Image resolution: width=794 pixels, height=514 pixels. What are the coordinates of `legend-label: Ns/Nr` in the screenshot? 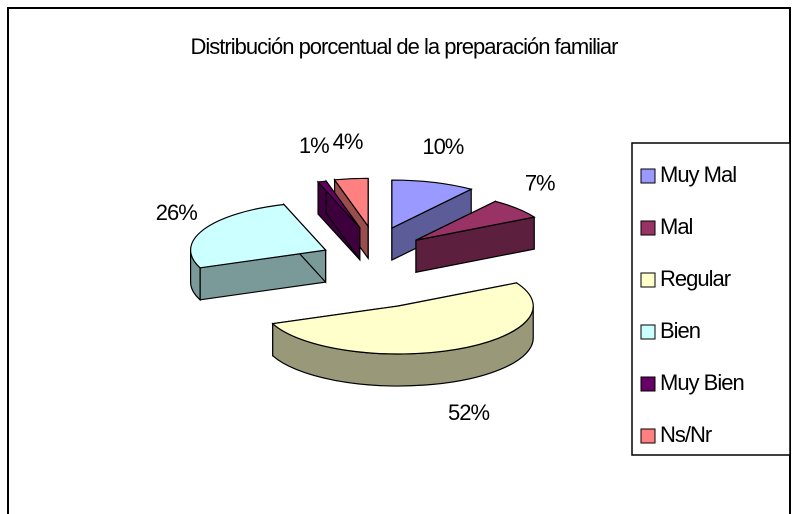 It's located at (686, 434).